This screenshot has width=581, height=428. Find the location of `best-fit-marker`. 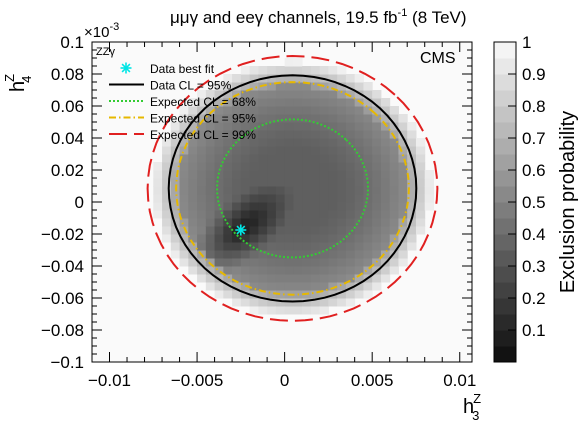

best-fit-marker is located at coordinates (241, 230).